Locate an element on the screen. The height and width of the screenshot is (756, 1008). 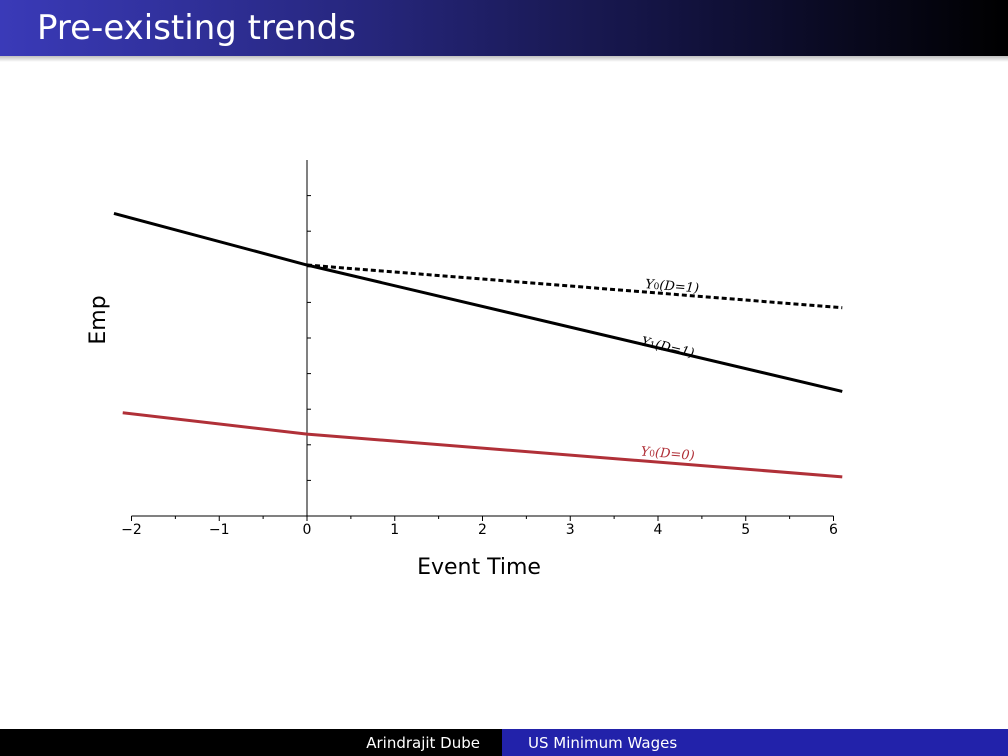
slide-title: Pre-existing trends is located at coordinates (196, 28).